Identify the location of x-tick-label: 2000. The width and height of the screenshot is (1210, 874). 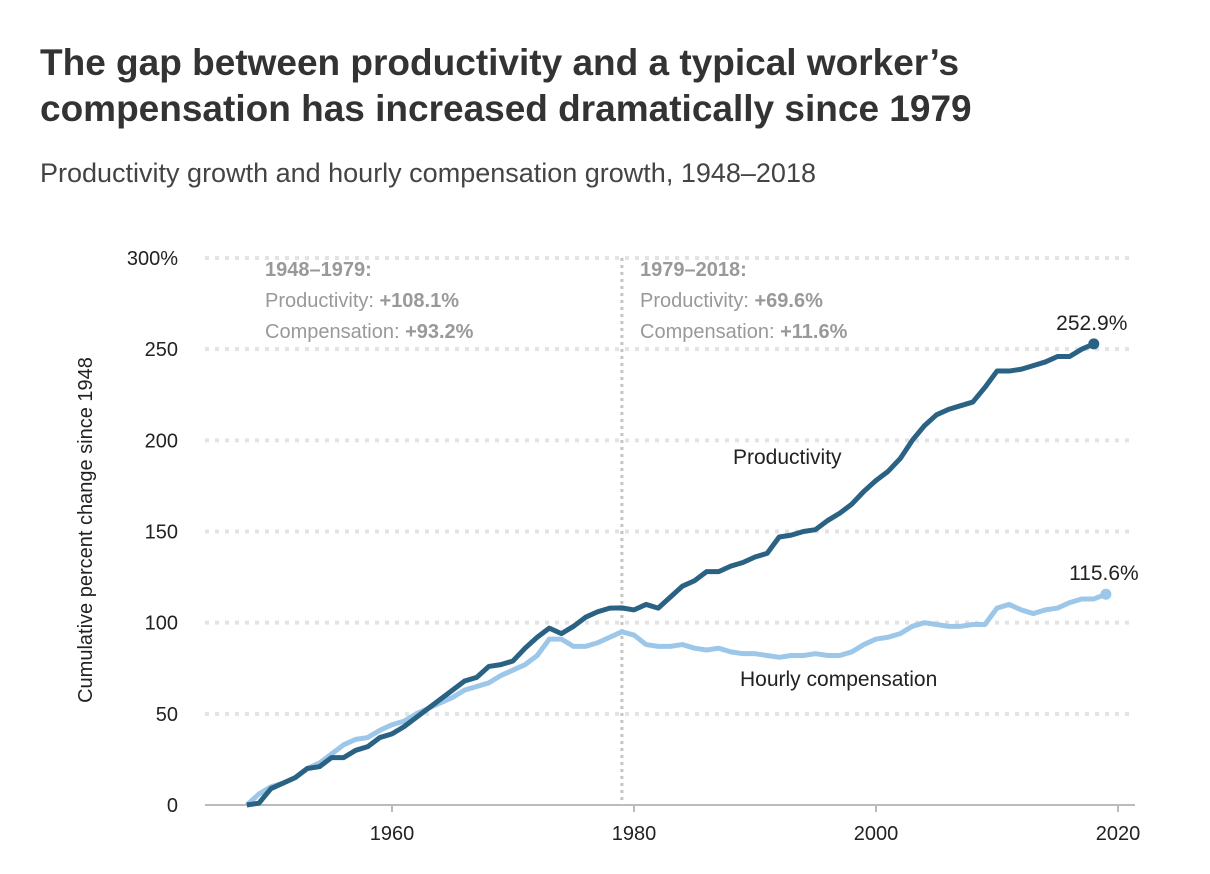
(876, 834).